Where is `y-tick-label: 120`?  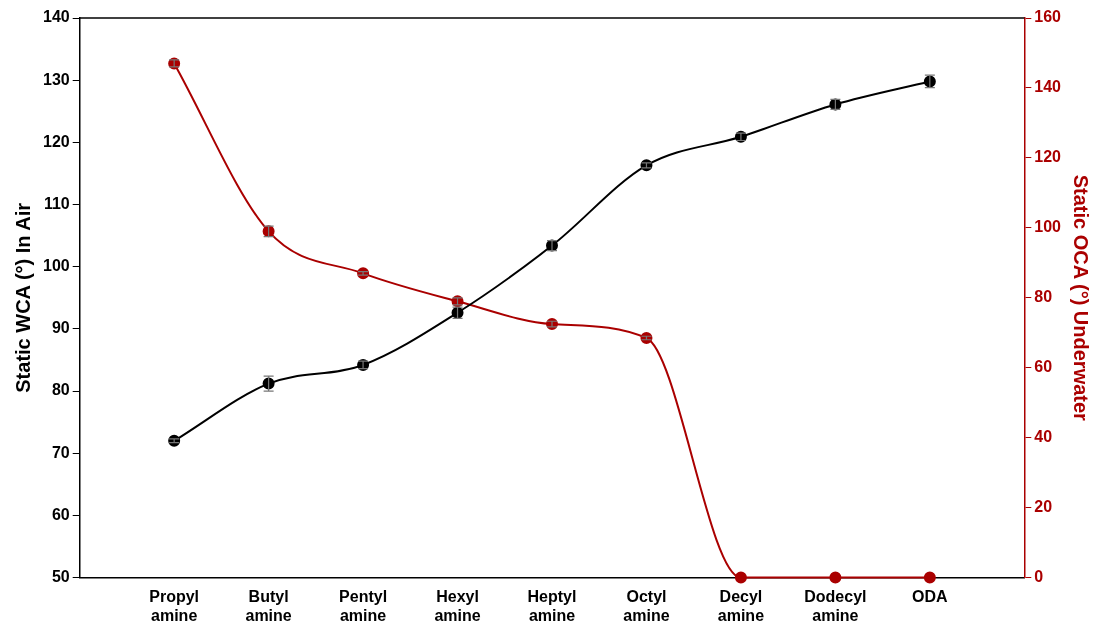
y-tick-label: 120 is located at coordinates (56, 141).